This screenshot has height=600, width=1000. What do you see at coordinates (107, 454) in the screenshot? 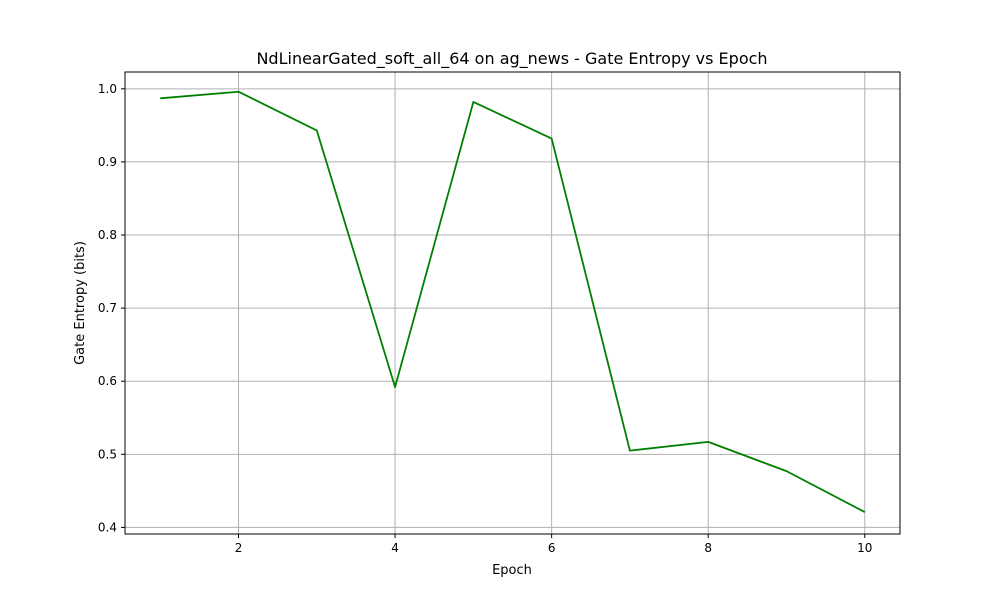
I see `y-tick-label: 0.5` at bounding box center [107, 454].